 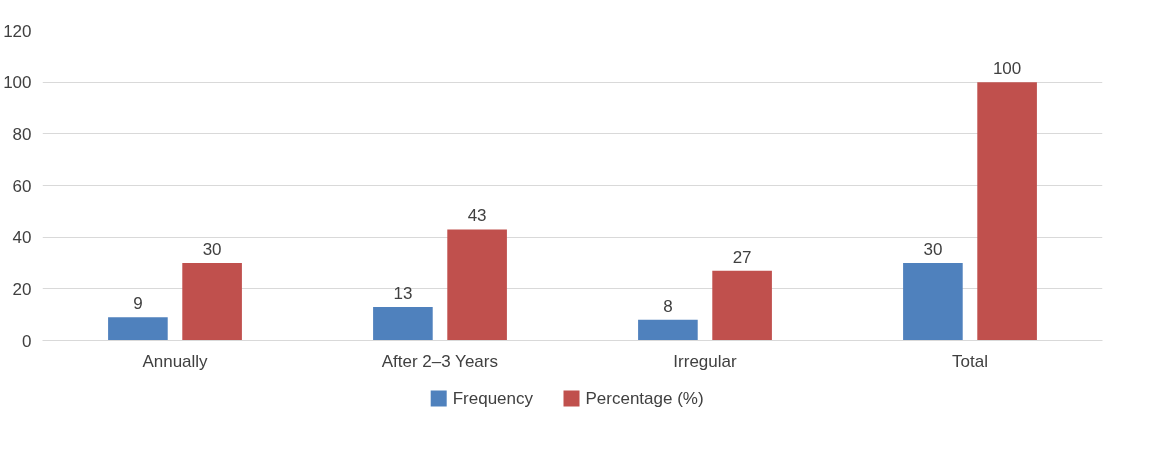 I want to click on data-label: 43, so click(x=477, y=216).